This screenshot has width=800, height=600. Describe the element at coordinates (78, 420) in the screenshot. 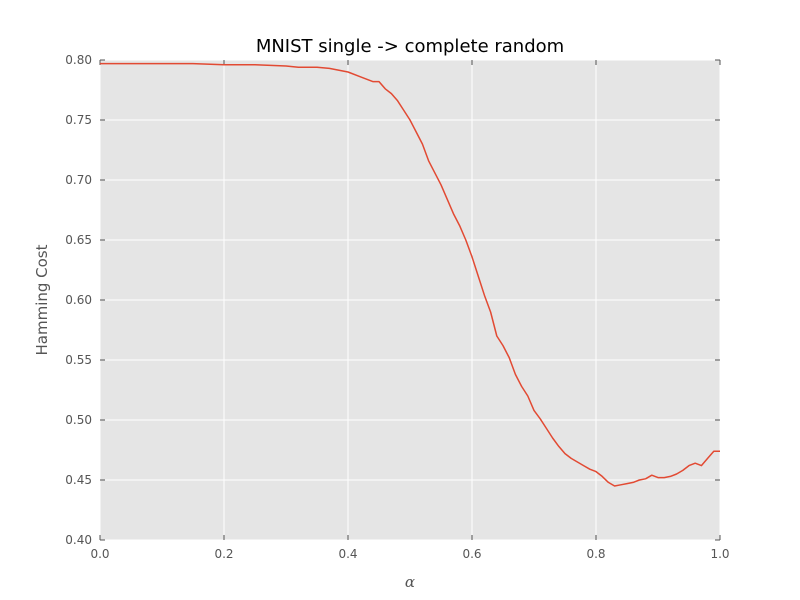

I see `y-tick-label: 0.50` at that location.